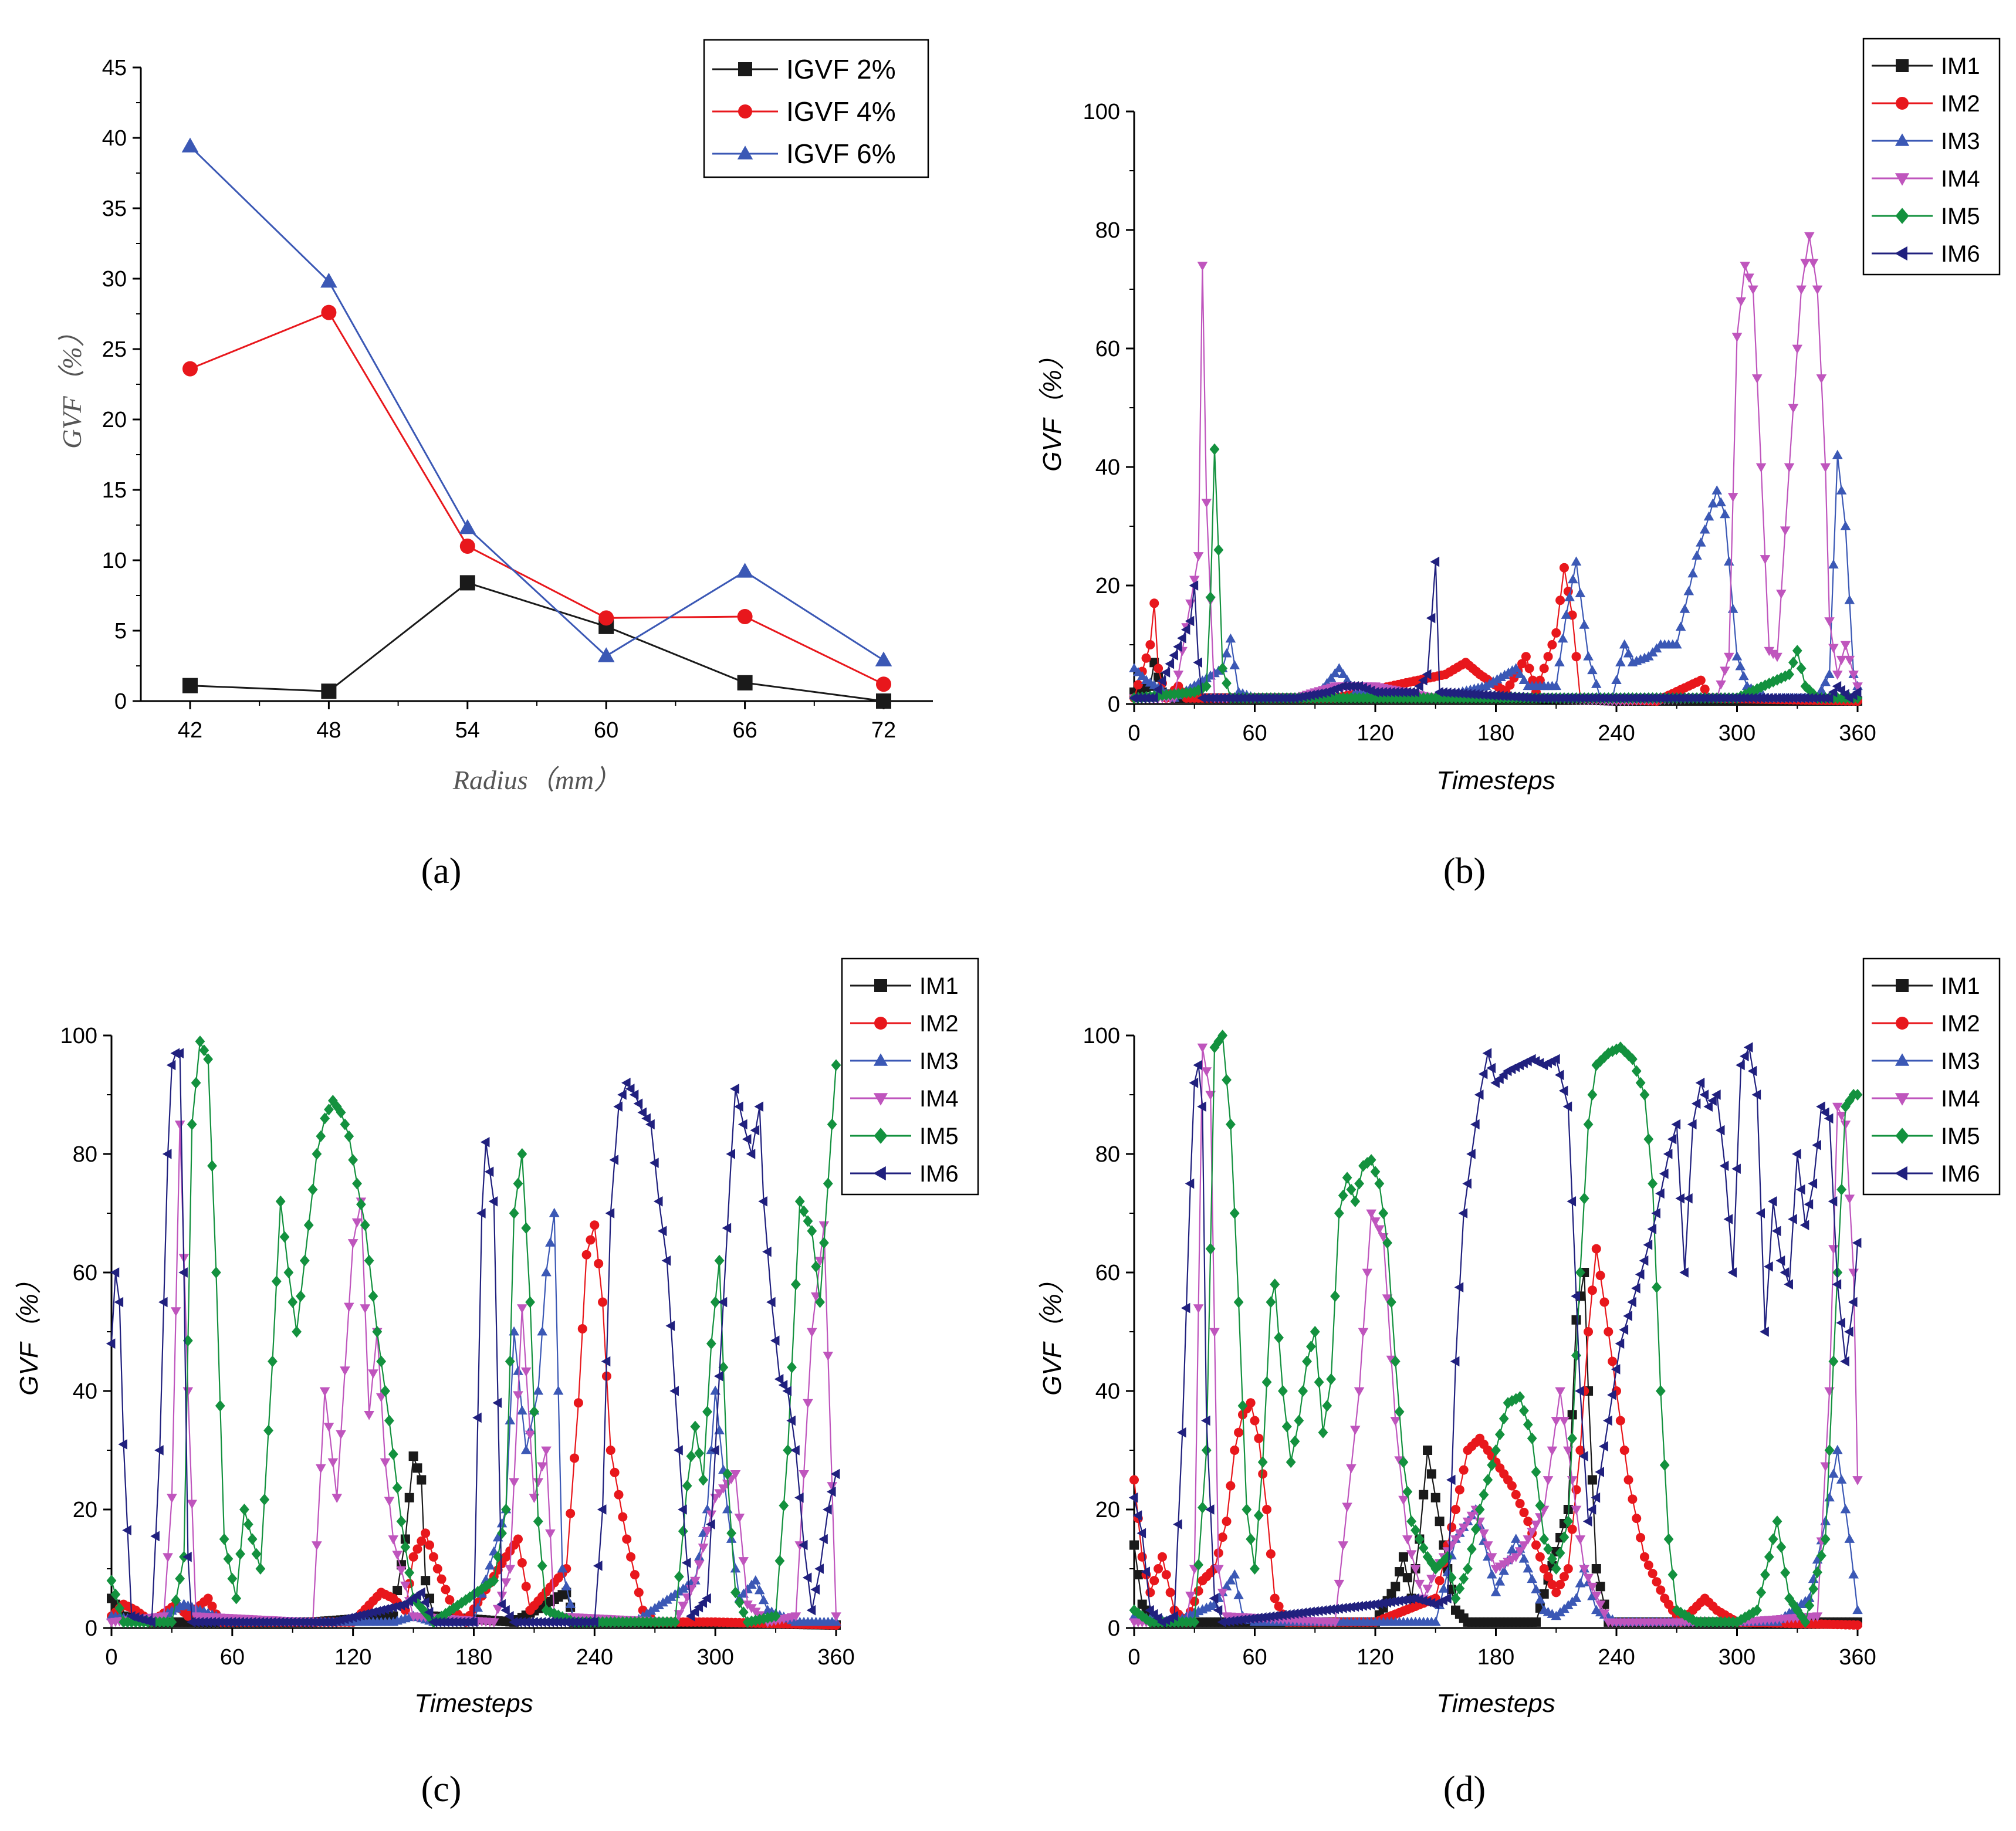 The height and width of the screenshot is (1831, 2016). I want to click on y-tick-label: 40, so click(114, 138).